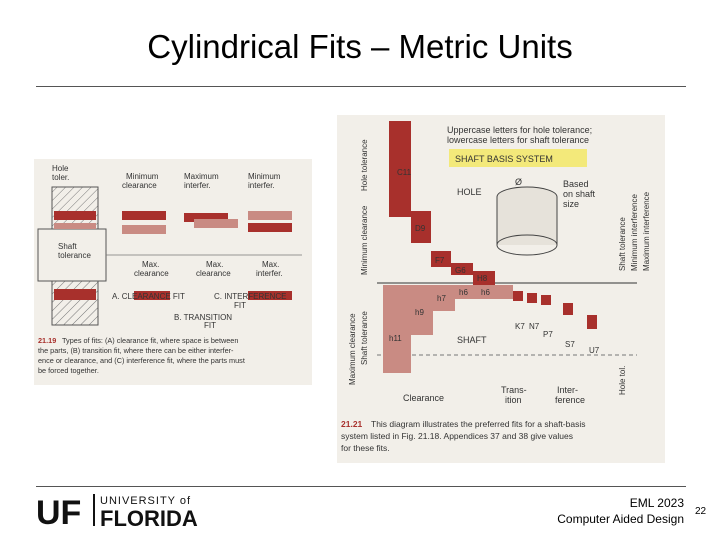 The image size is (720, 540). I want to click on uf-logo-svg: UF UNIVERSITY of FLORIDA, so click(117, 513).